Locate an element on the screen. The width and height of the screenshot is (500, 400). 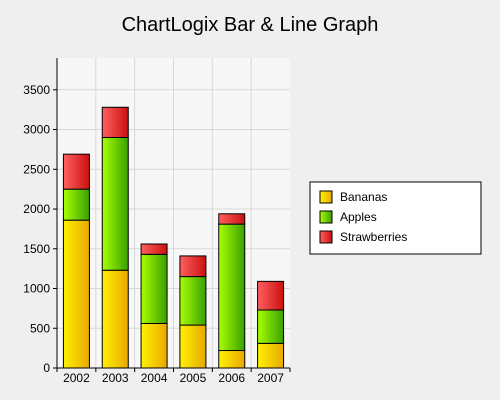
bar-apples-2002 is located at coordinates (76, 204).